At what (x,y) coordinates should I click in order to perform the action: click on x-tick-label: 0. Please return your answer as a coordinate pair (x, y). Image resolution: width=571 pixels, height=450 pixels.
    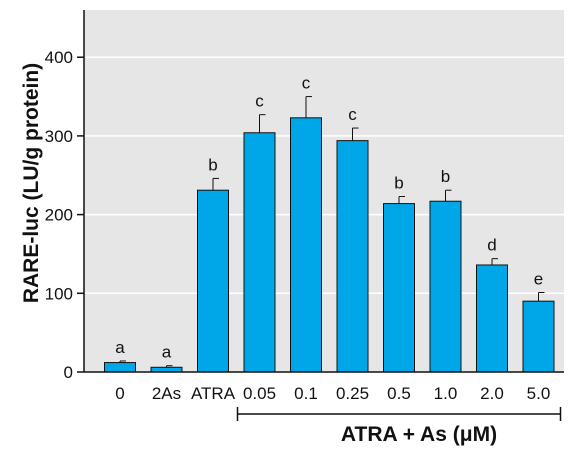
    Looking at the image, I should click on (119, 393).